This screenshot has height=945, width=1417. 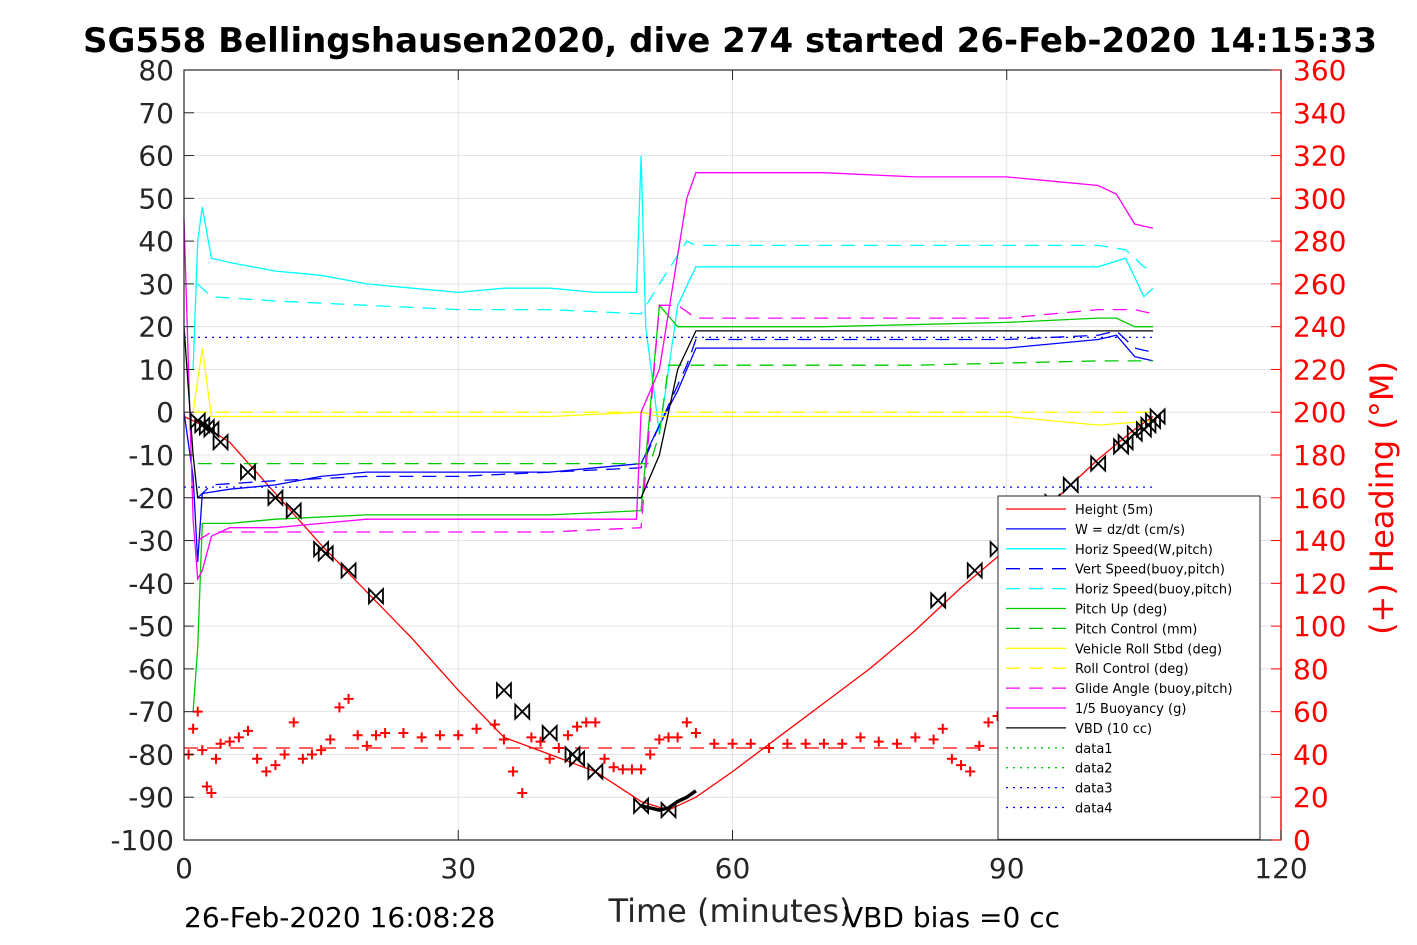 What do you see at coordinates (1319, 113) in the screenshot?
I see `y2-tick-label-1: 340` at bounding box center [1319, 113].